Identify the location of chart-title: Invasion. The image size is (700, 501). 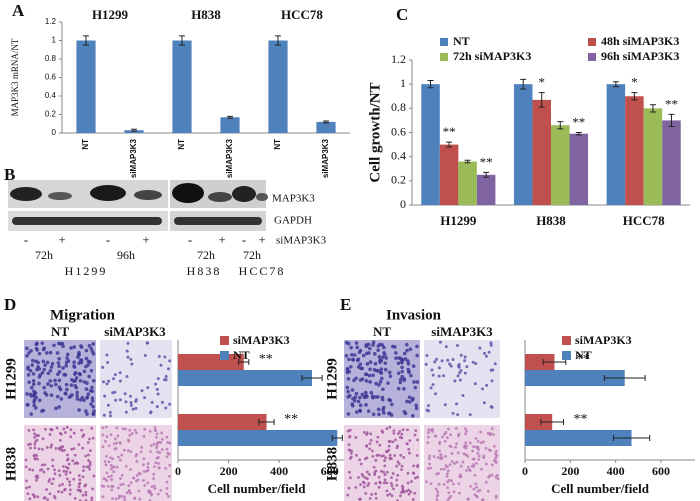
(414, 315).